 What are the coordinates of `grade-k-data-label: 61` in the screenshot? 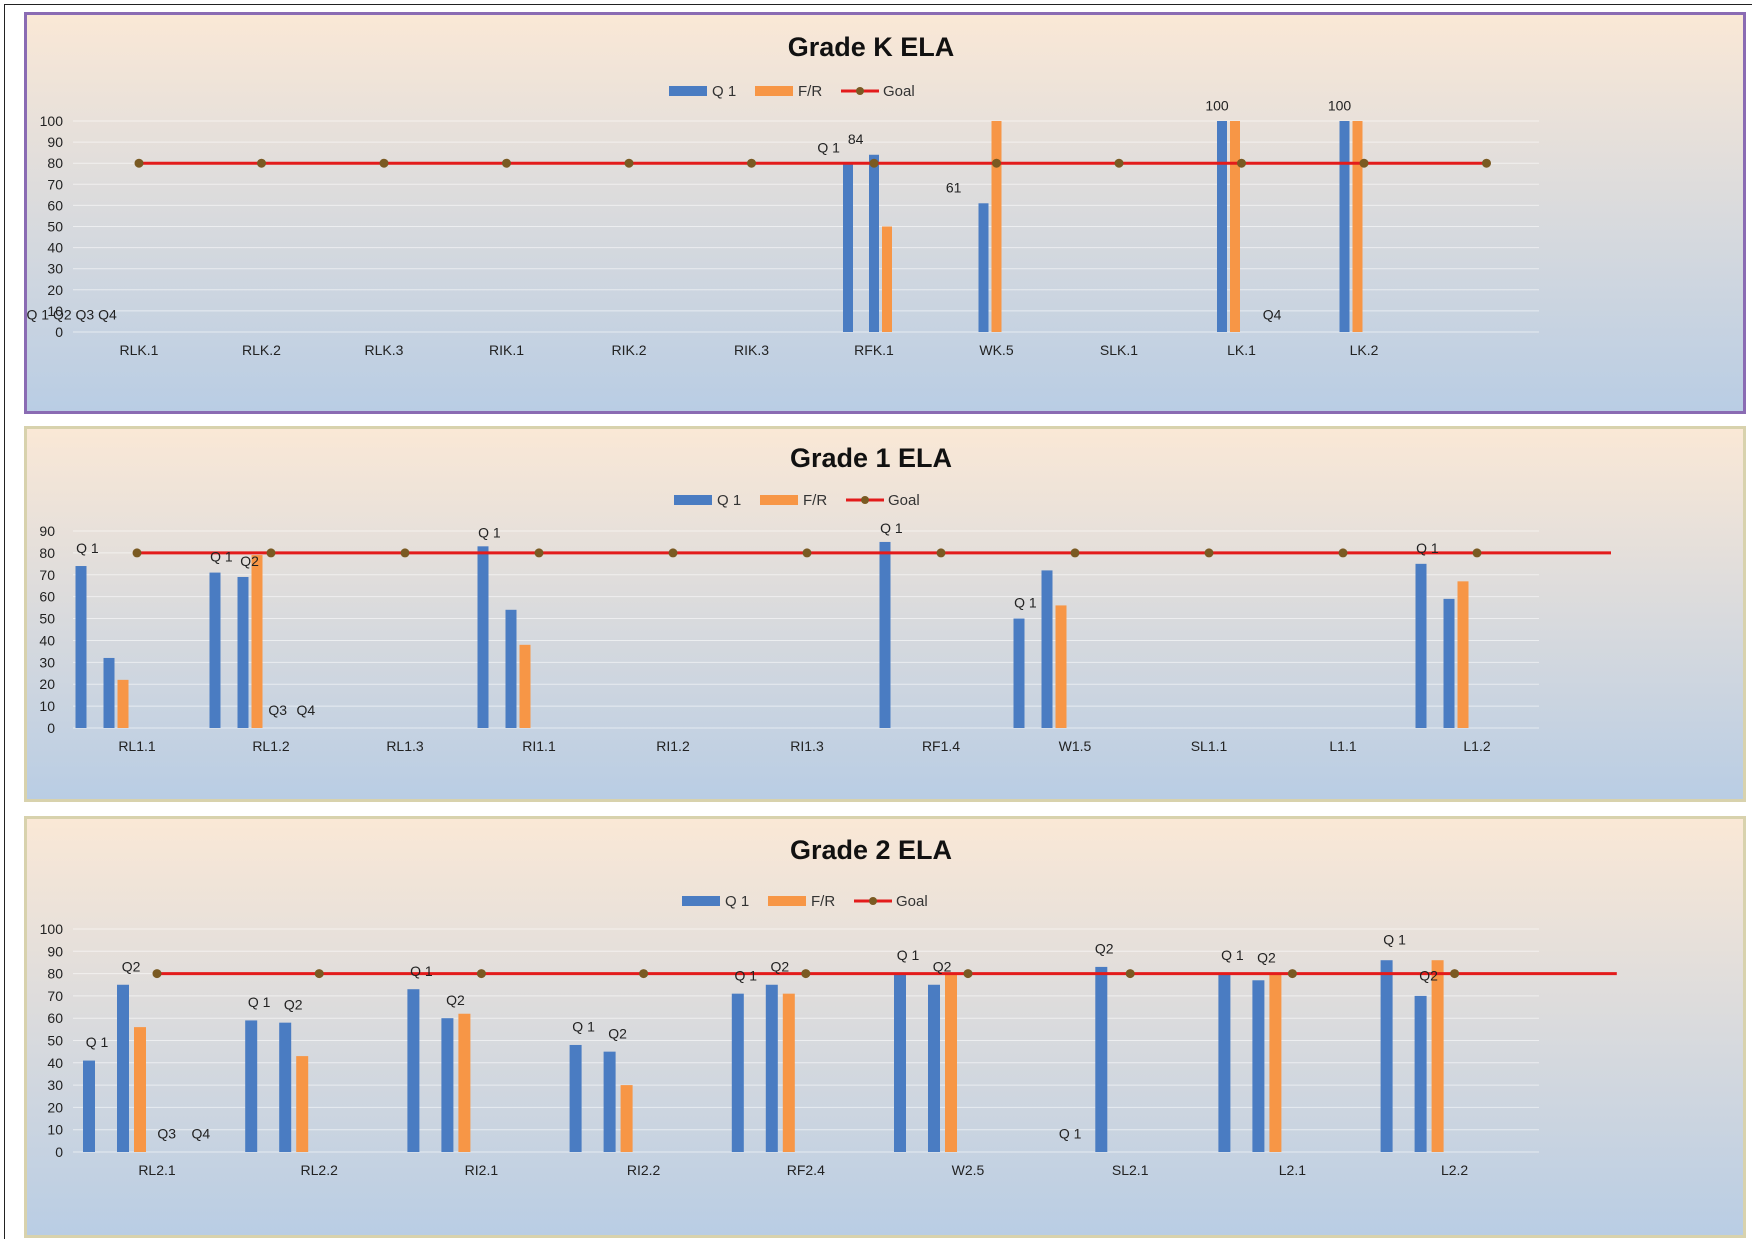 It's located at (954, 188).